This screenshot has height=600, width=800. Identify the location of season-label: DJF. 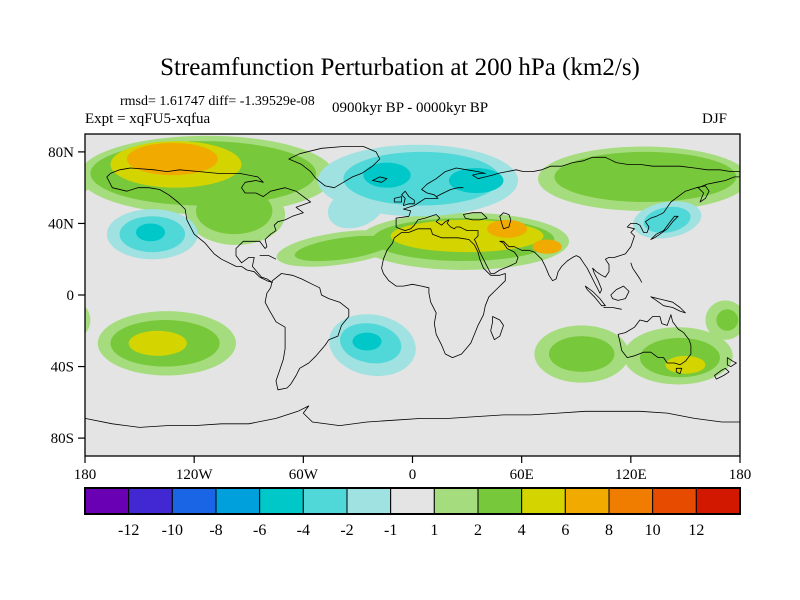
(714, 119).